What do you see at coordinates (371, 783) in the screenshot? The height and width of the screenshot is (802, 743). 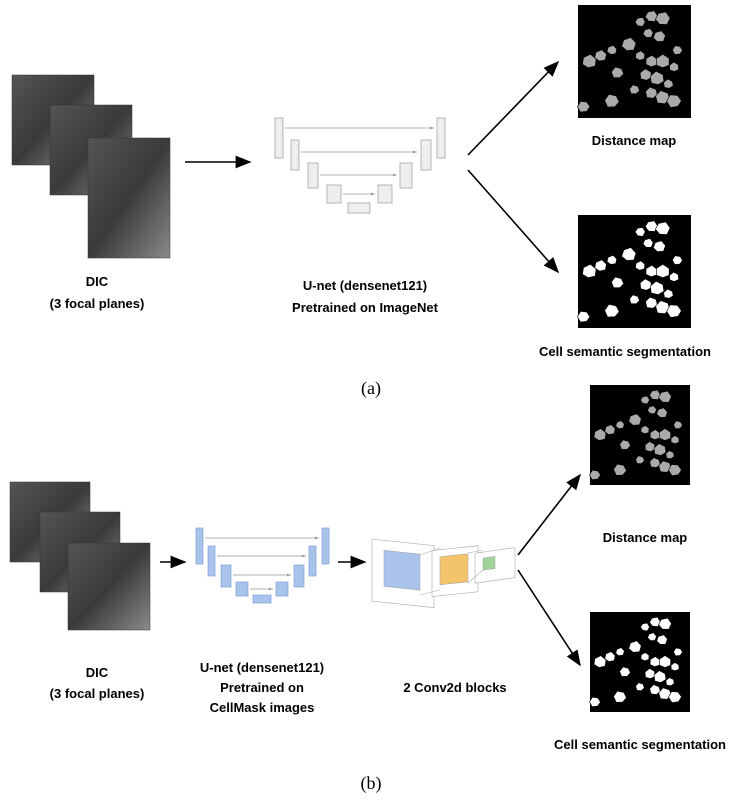 I see `panel-label: (b)` at bounding box center [371, 783].